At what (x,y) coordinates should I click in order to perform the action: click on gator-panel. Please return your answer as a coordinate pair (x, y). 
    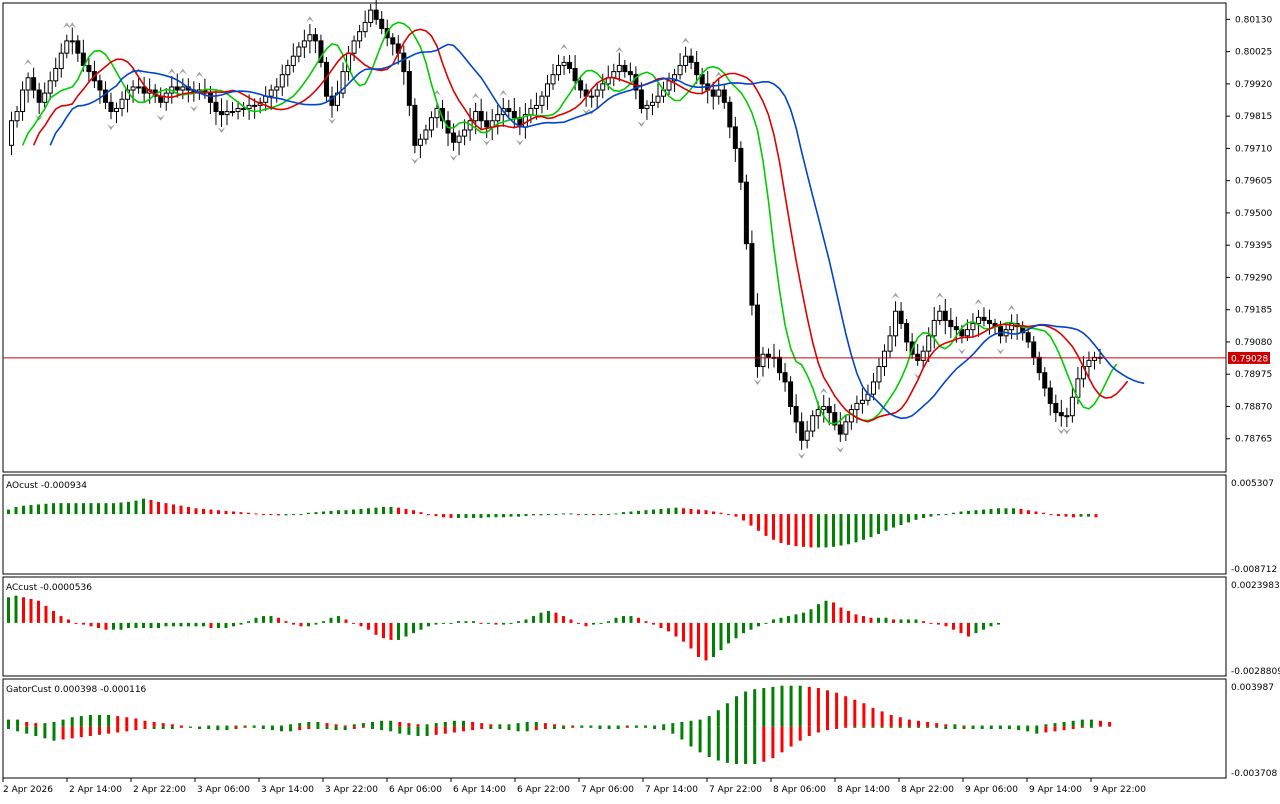
    Looking at the image, I should click on (559, 725).